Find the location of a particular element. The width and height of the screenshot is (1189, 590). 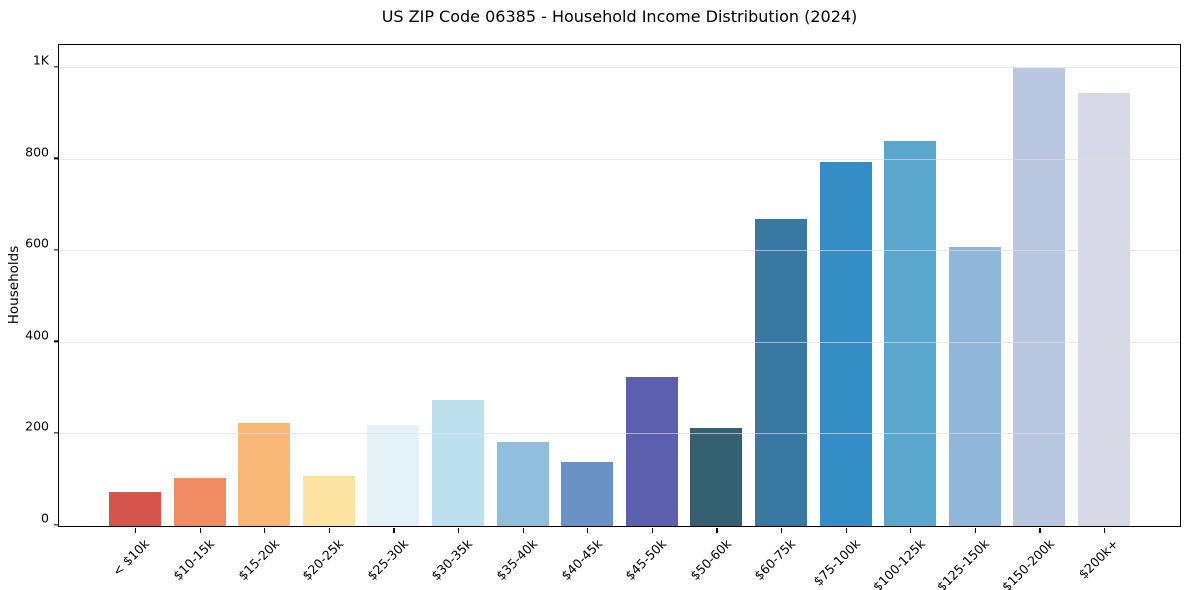

x-tick-label: $35-40k is located at coordinates (517, 560).